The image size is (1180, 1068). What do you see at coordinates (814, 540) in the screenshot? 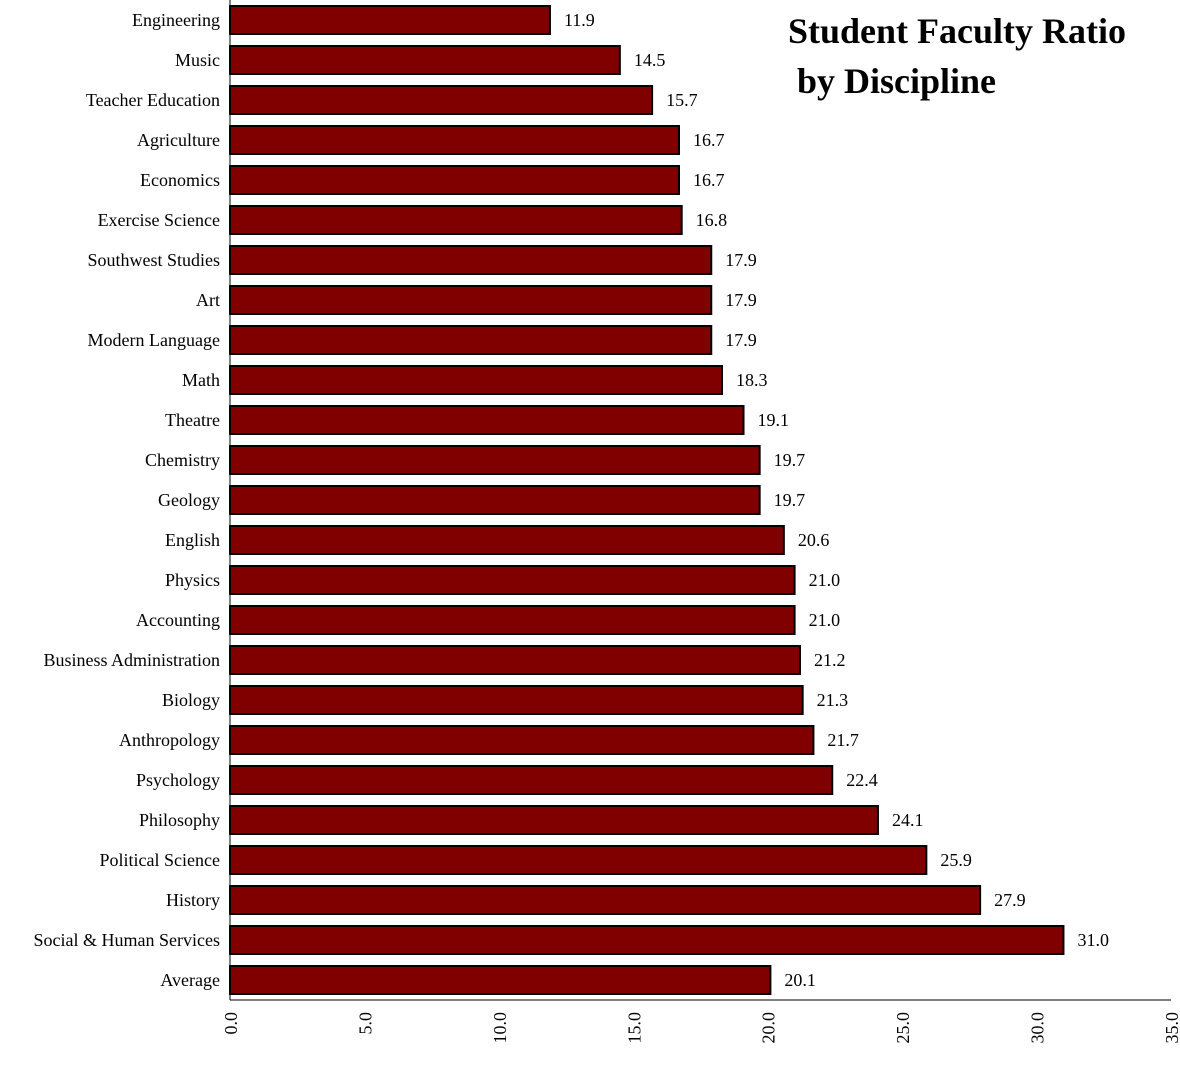
I see `data-label: 20.6` at bounding box center [814, 540].